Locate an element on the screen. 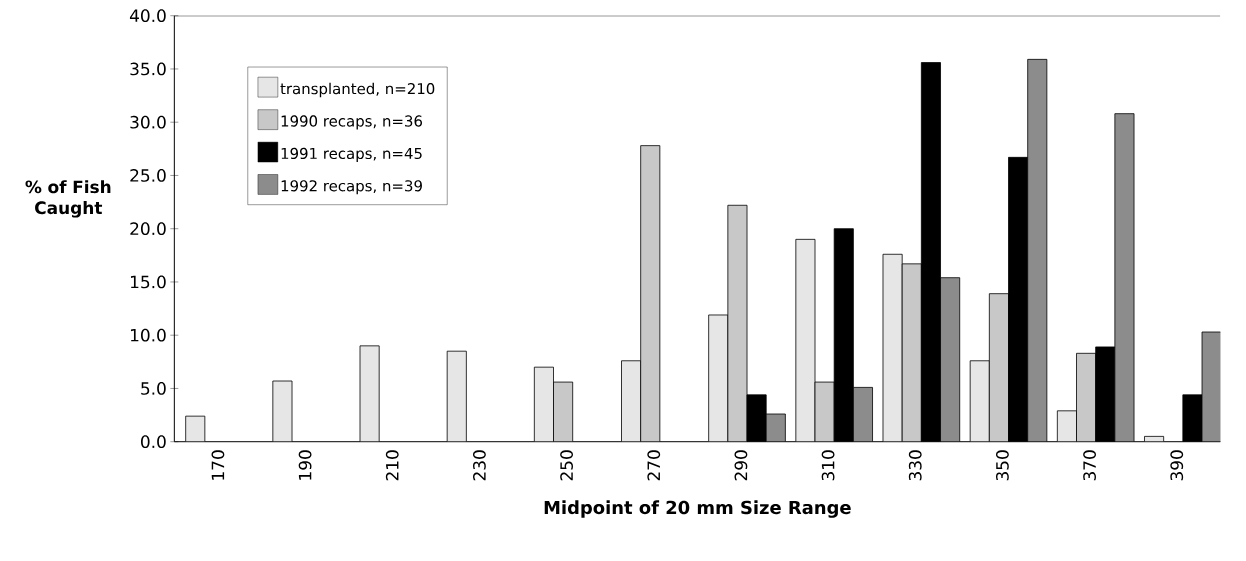  x-tick-label: 190 is located at coordinates (305, 465).